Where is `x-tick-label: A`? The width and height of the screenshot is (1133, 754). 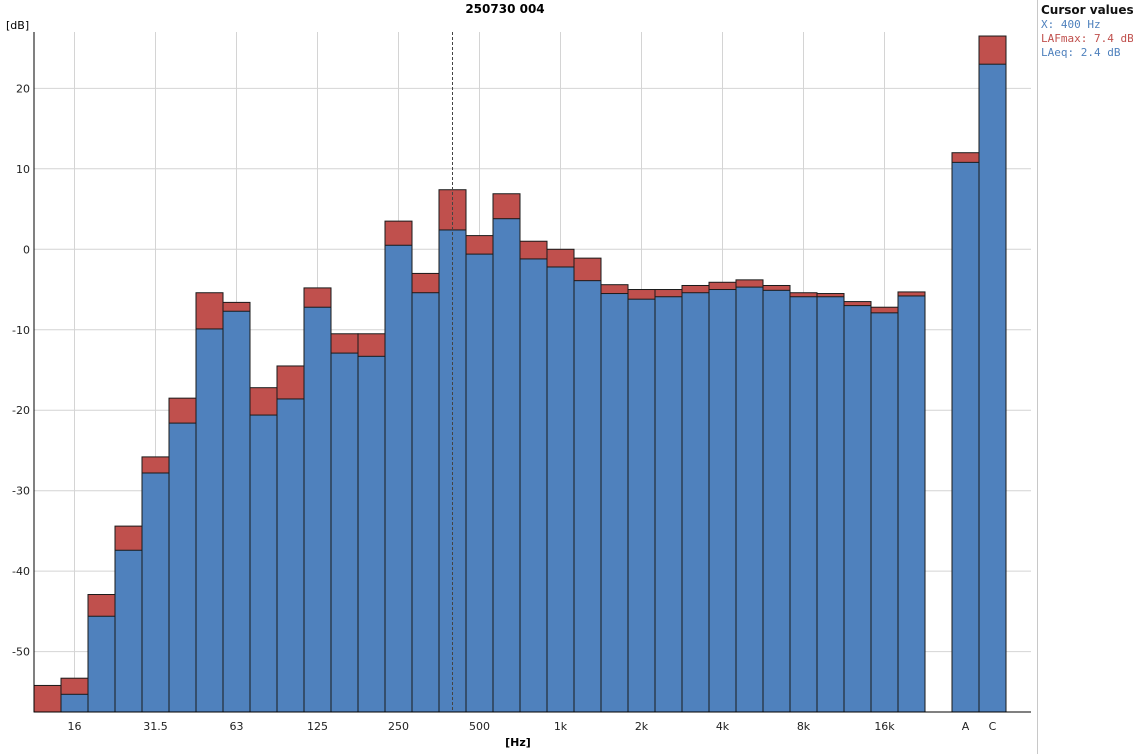
x-tick-label: A is located at coordinates (966, 726).